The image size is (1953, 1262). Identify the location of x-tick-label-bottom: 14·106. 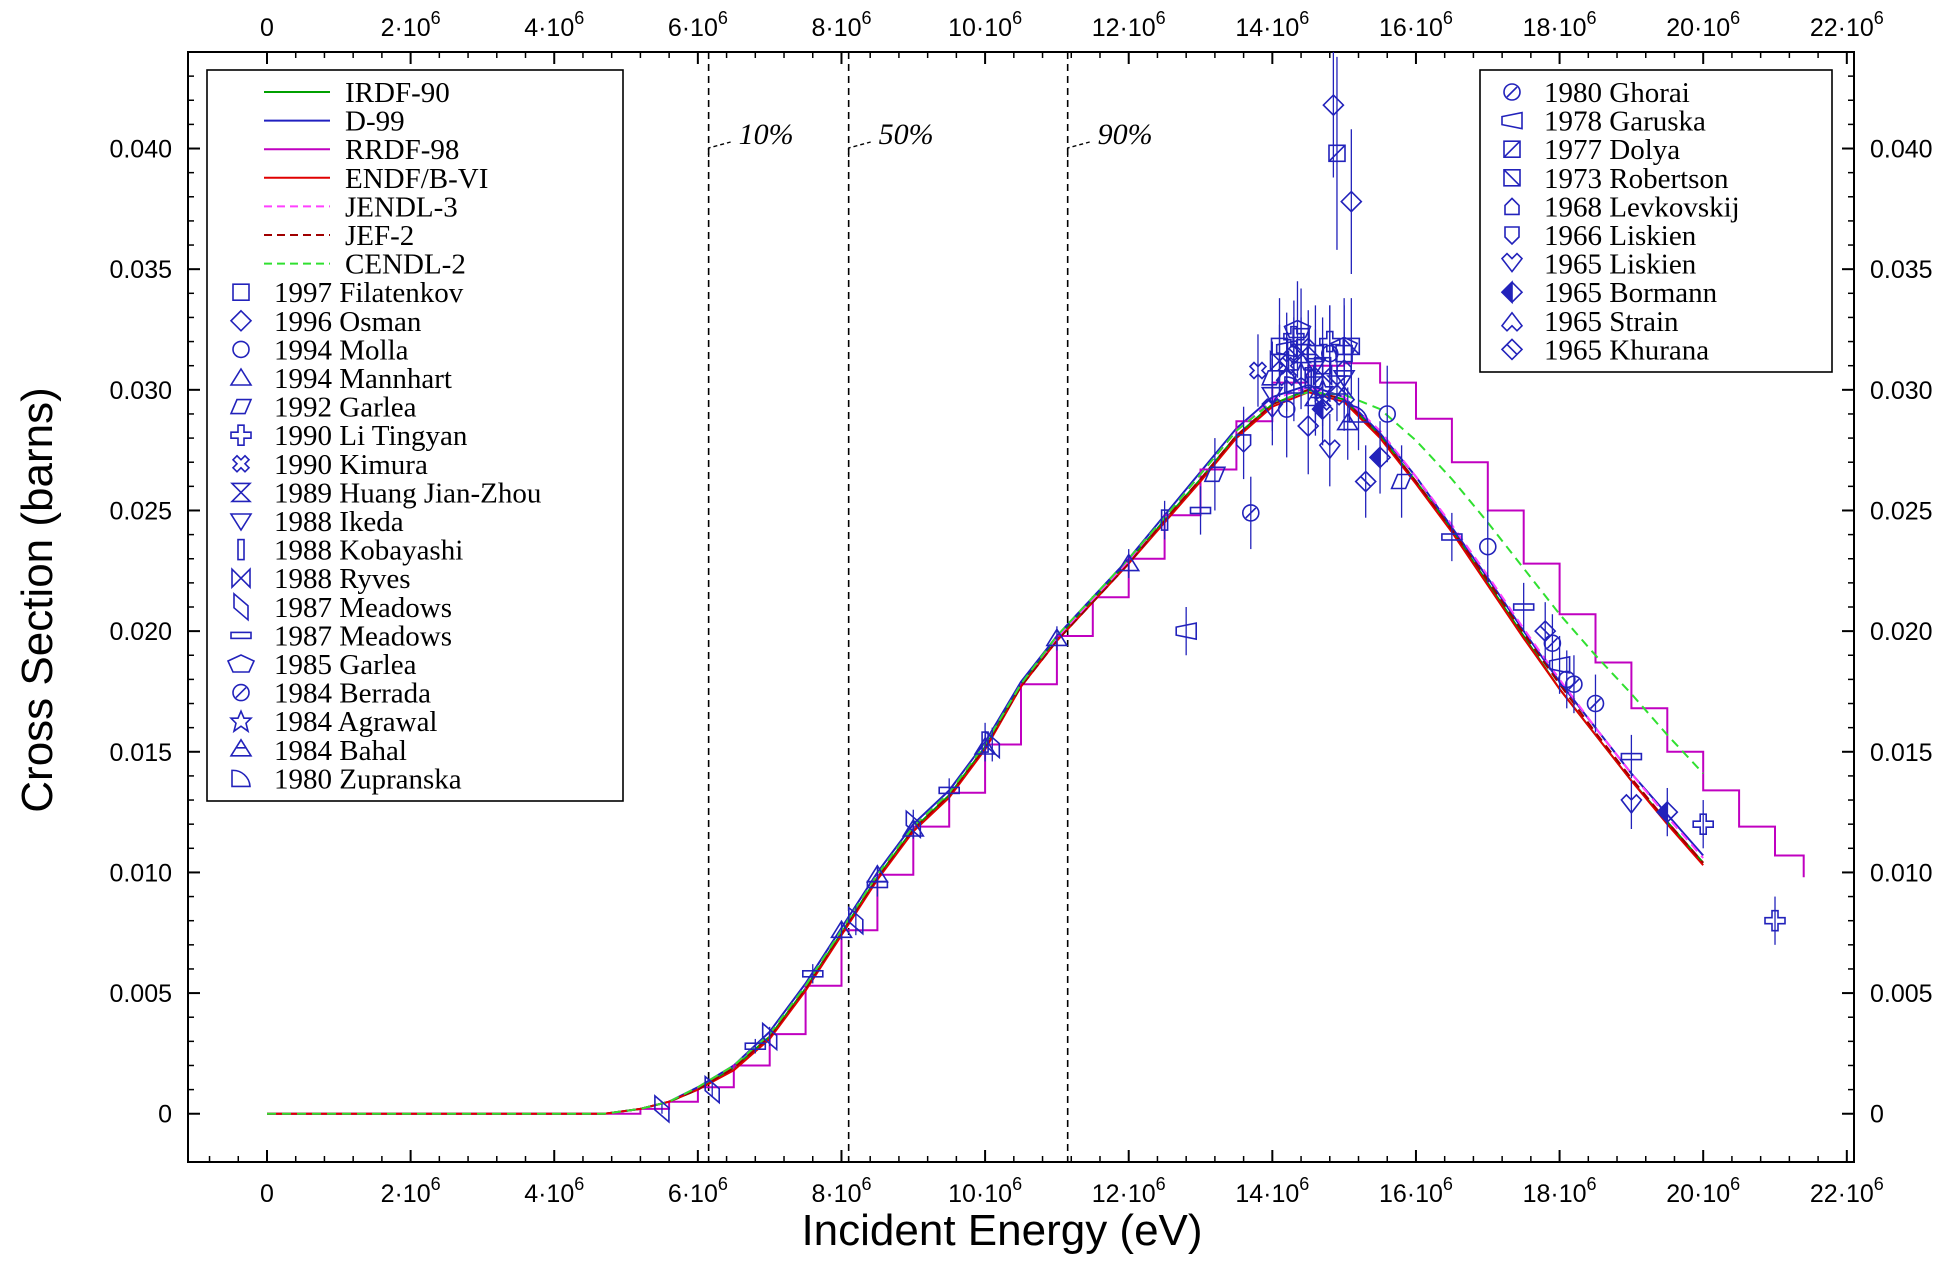
(1272, 1191).